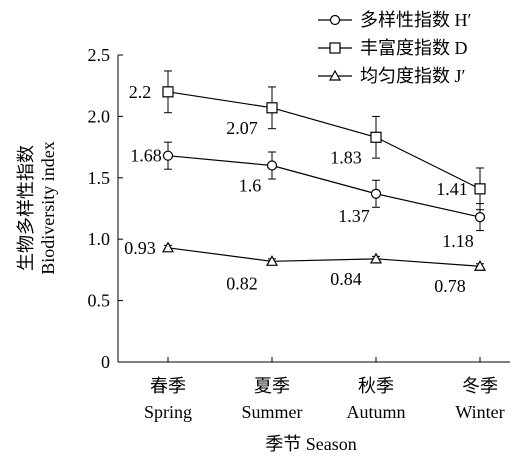 The image size is (531, 458). Describe the element at coordinates (450, 286) in the screenshot. I see `data-label: 0.78` at that location.